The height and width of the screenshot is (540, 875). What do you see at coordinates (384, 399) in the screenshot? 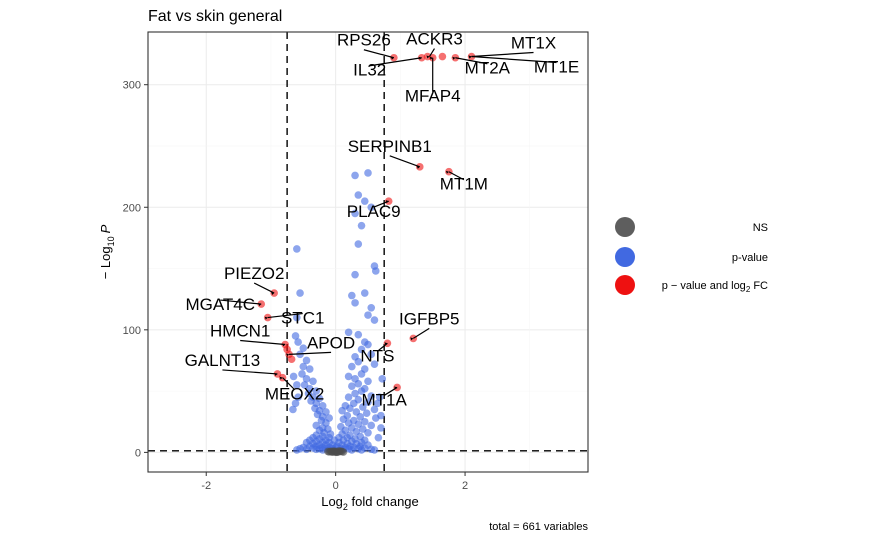
I see `gene-label: MT1A` at bounding box center [384, 399].